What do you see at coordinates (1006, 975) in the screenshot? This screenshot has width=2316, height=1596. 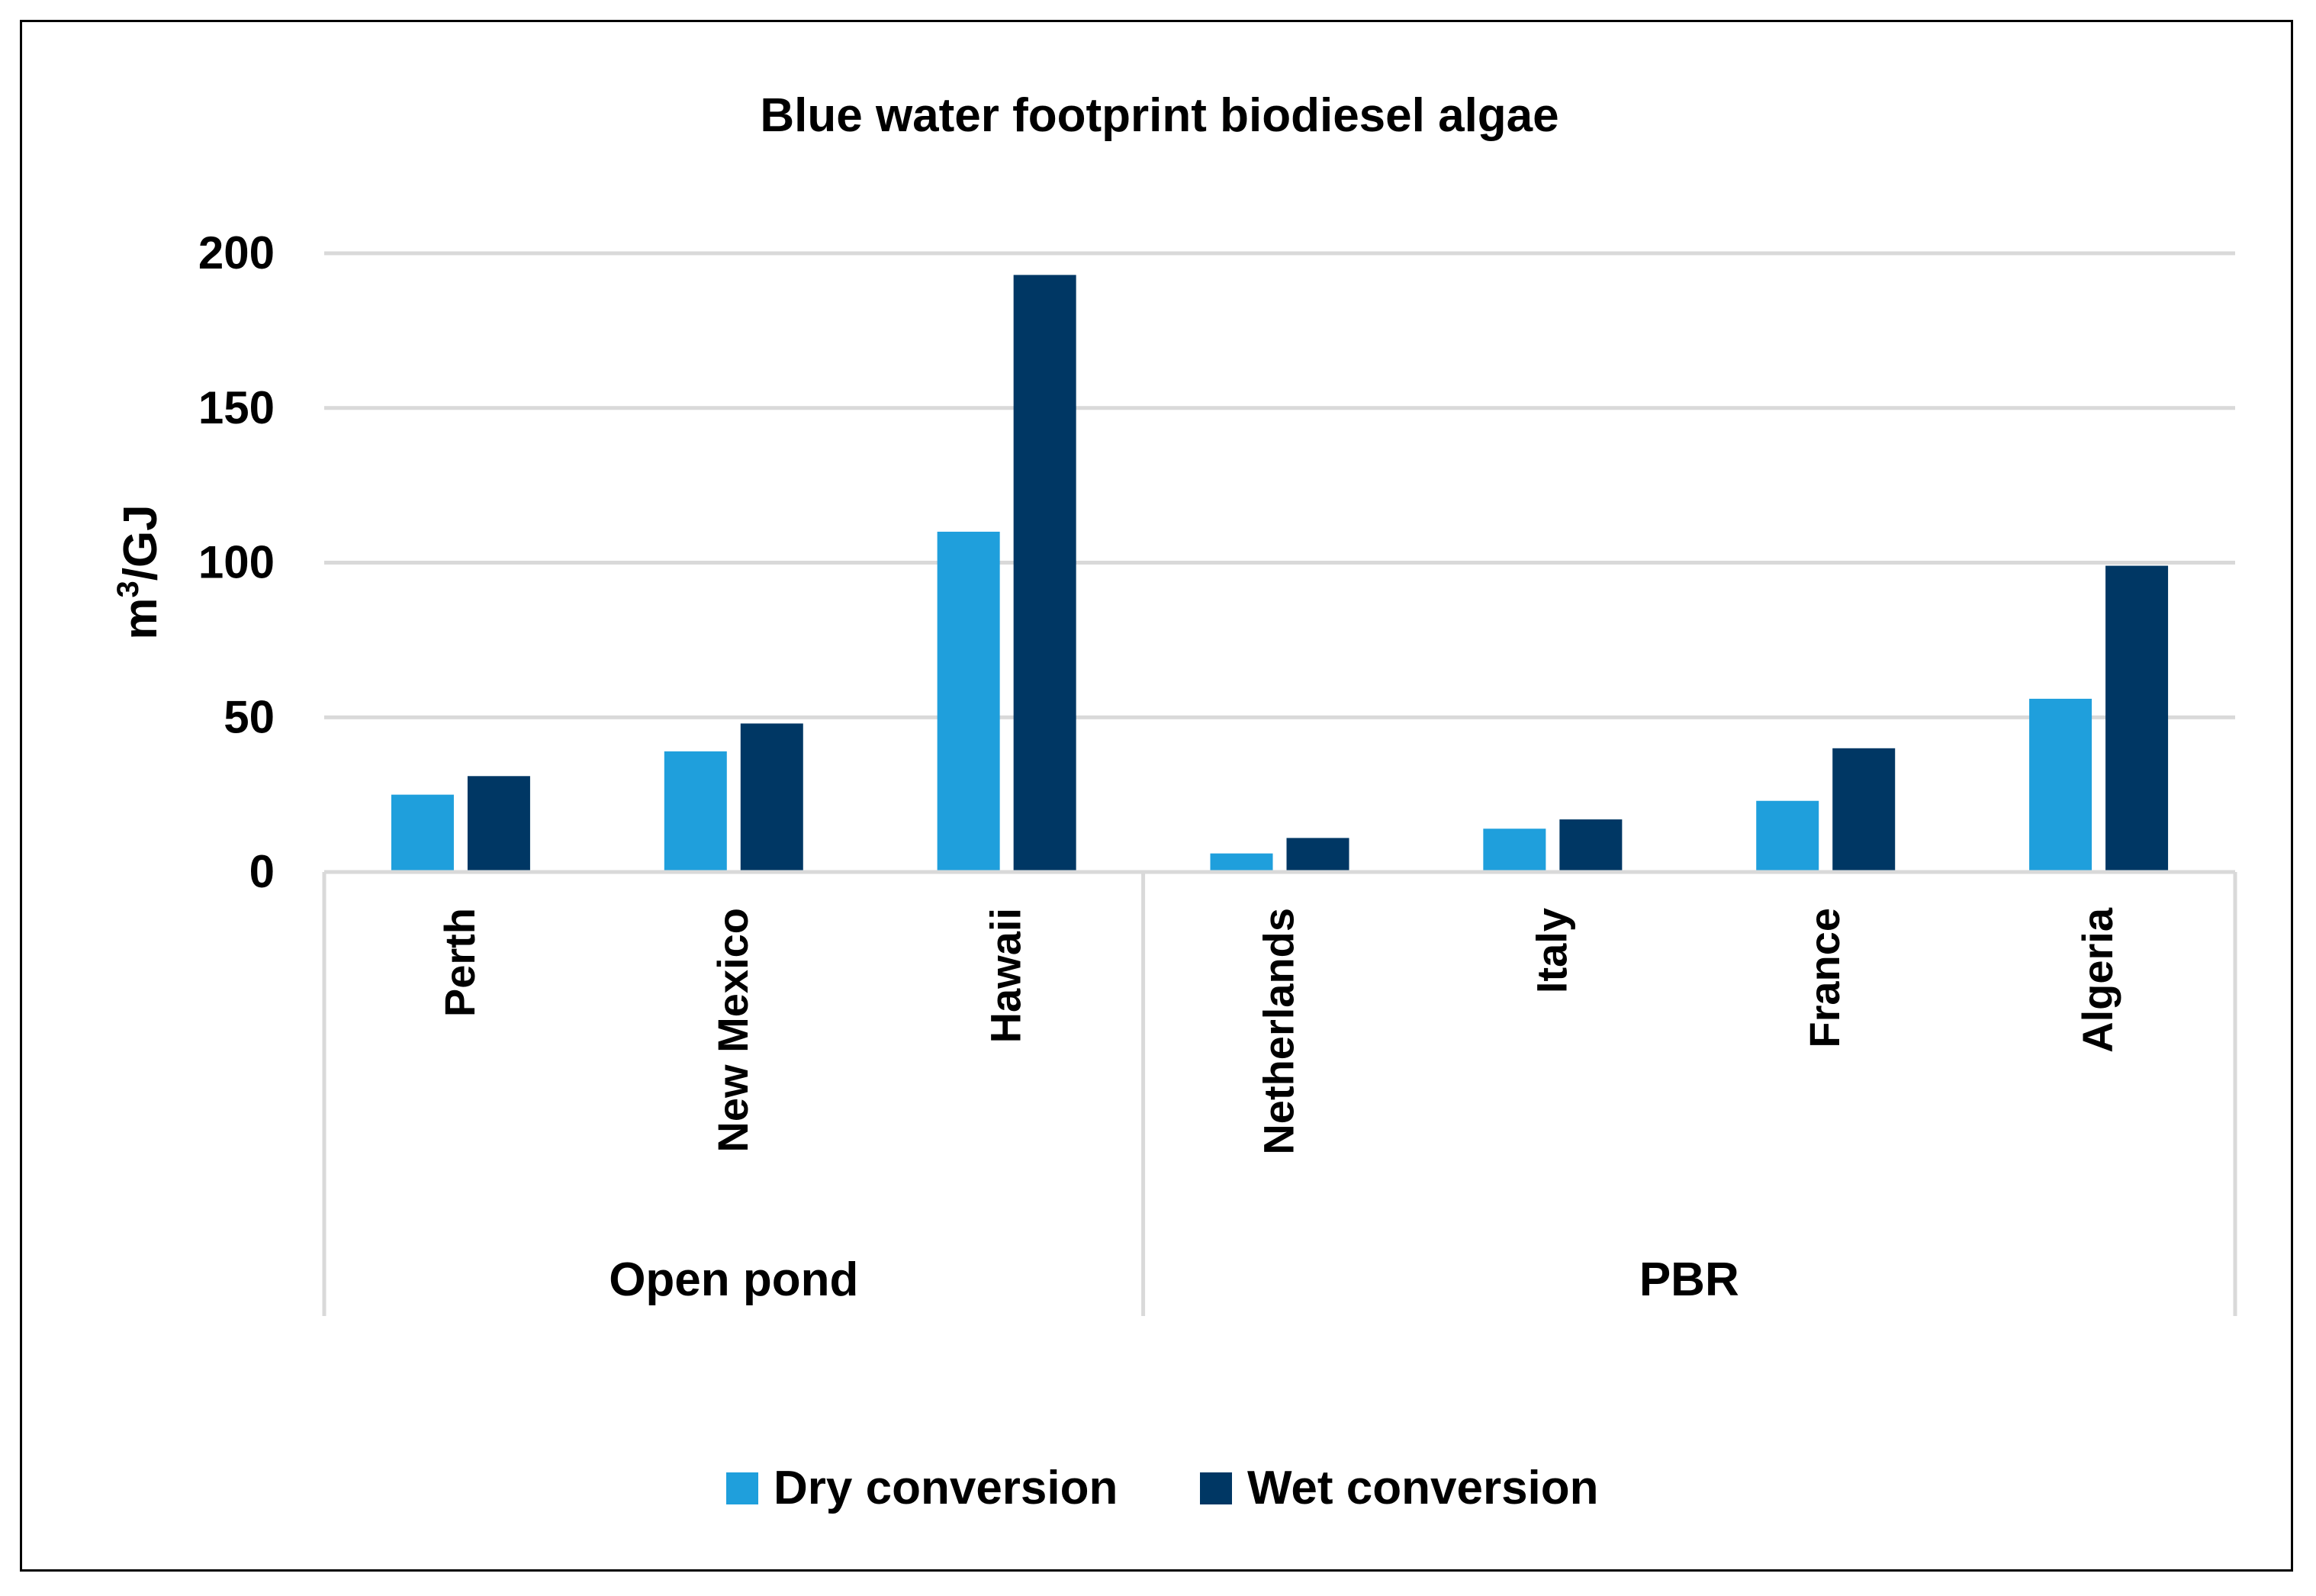 I see `x-tick-label: Hawaii` at bounding box center [1006, 975].